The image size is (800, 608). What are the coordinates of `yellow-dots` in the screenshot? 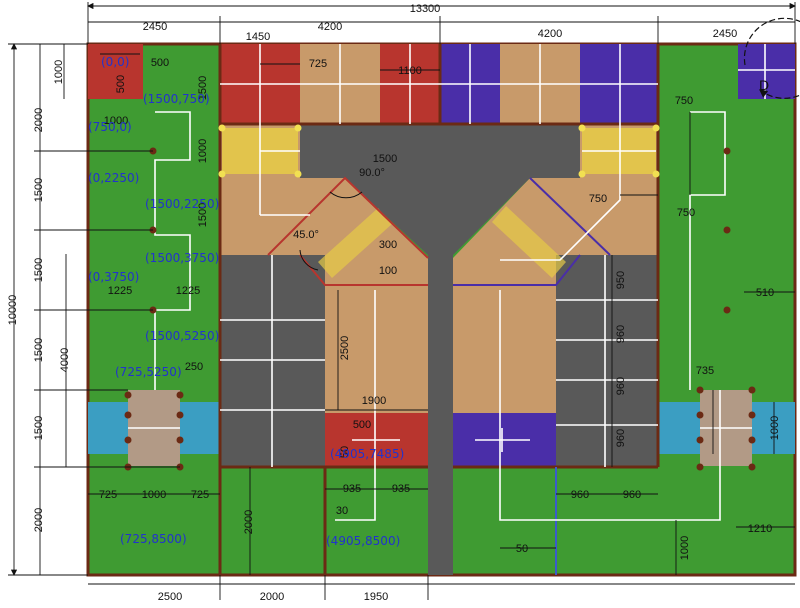 It's located at (439, 151).